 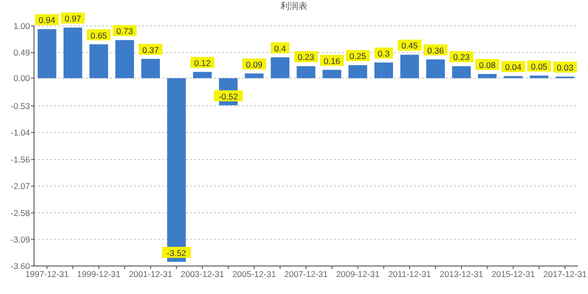 I want to click on x-tick-label: 1997-12-31, so click(x=47, y=274).